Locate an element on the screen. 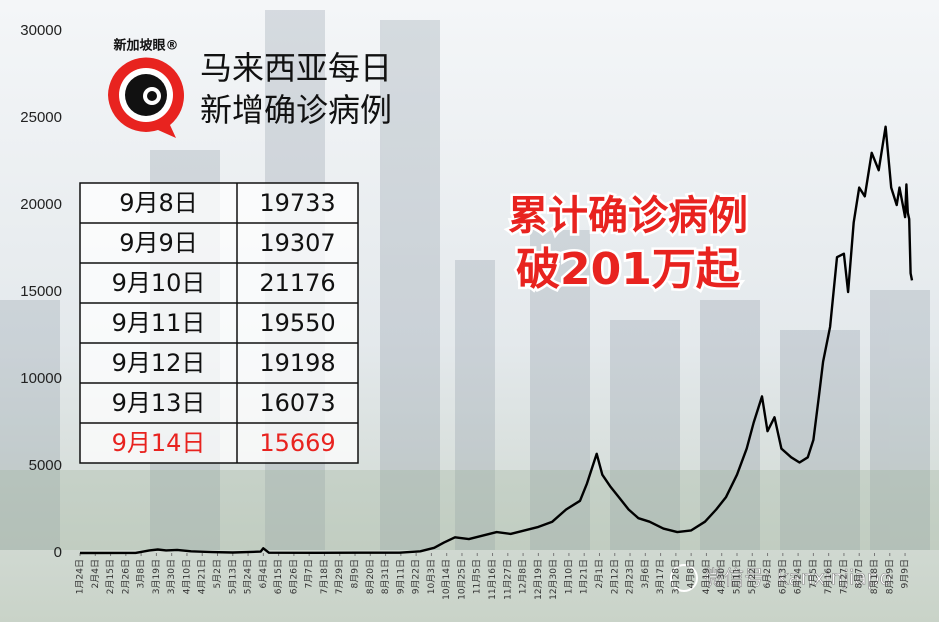 This screenshot has width=939, height=622. x-tick-label: 3月8日 is located at coordinates (141, 573).